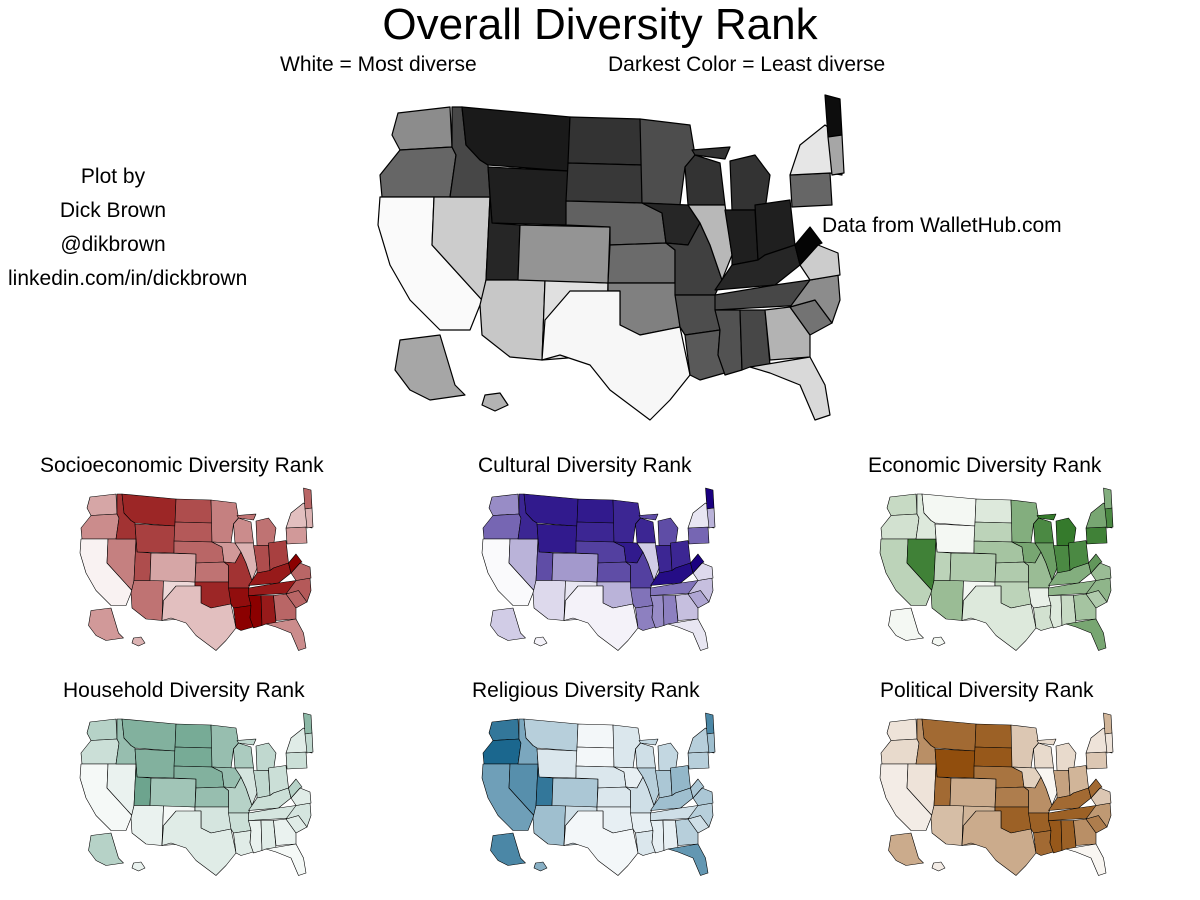 Image resolution: width=1200 pixels, height=900 pixels. What do you see at coordinates (1043, 530) in the screenshot?
I see `economic-state-wi` at bounding box center [1043, 530].